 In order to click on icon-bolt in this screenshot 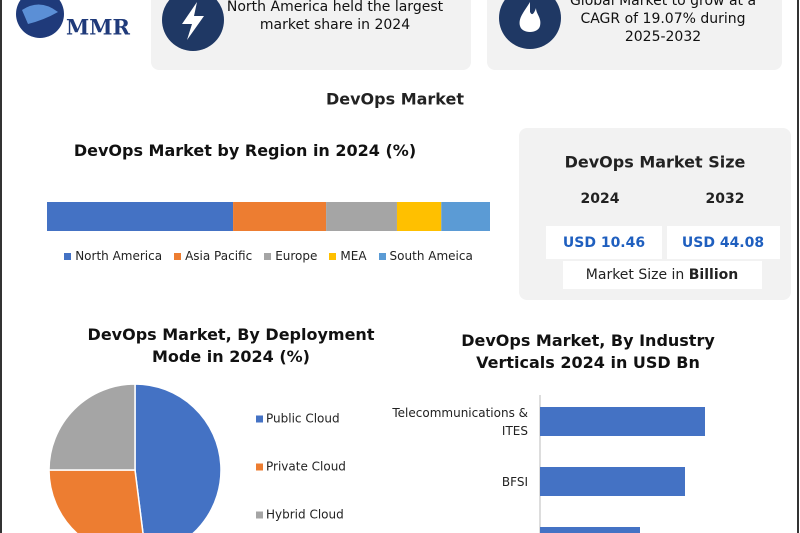, I will do `click(193, 21)`.